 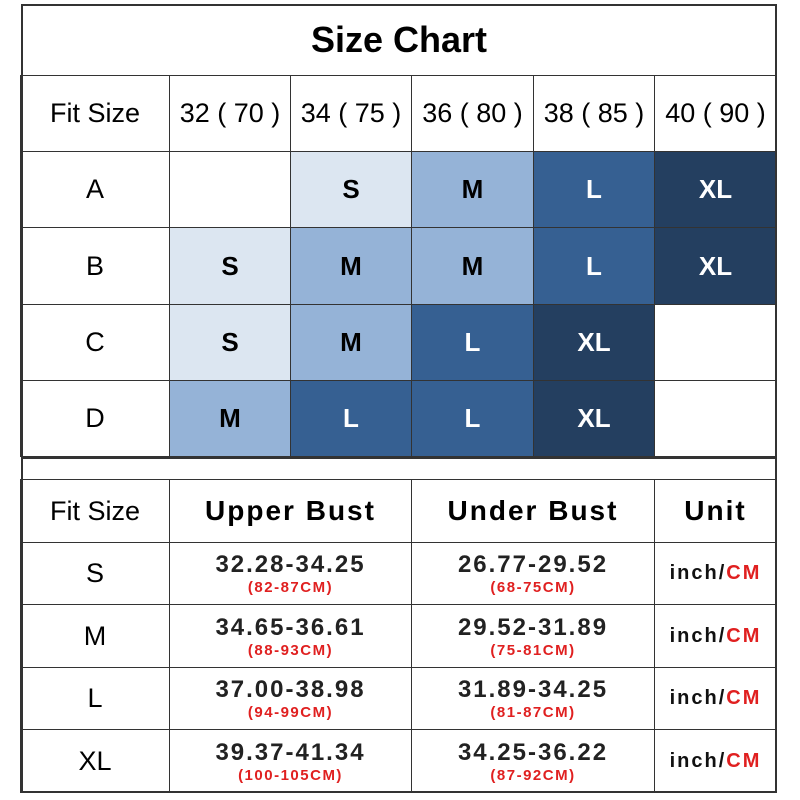 I want to click on header-fit-size: Fit Size, so click(x=95, y=113).